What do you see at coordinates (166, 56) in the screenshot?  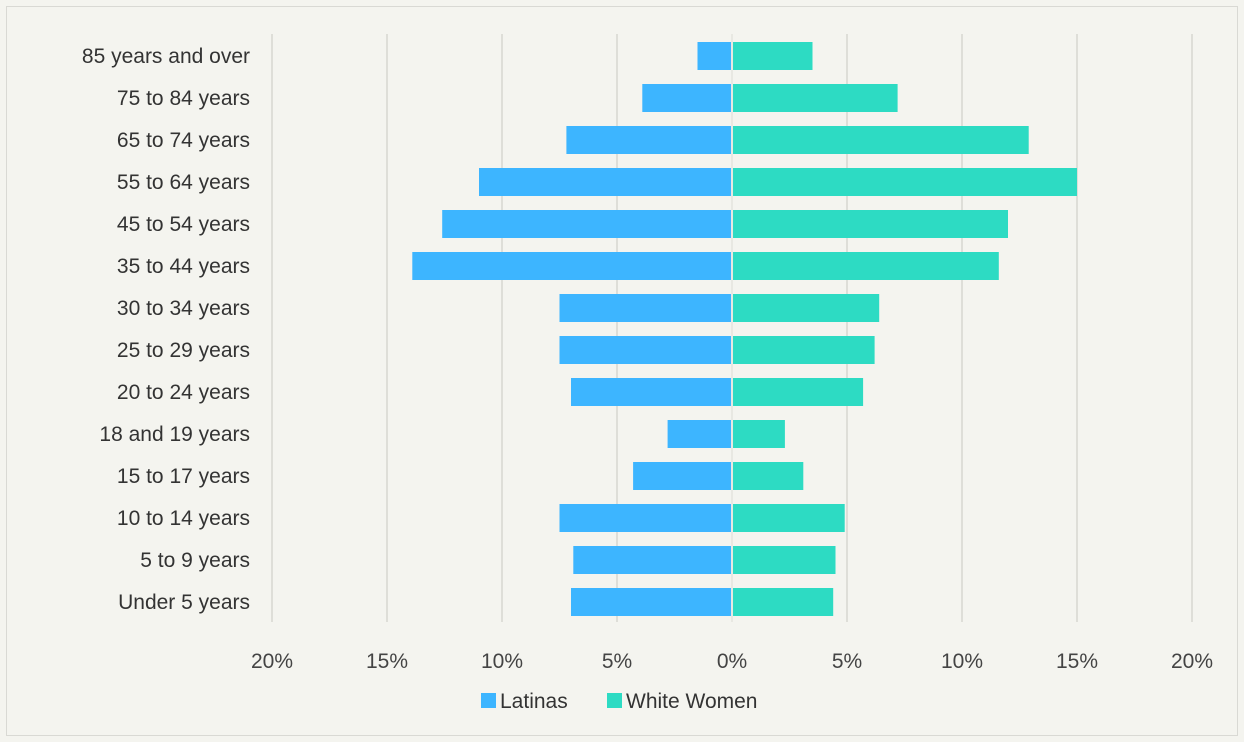 I see `category-label: 85 years and over` at bounding box center [166, 56].